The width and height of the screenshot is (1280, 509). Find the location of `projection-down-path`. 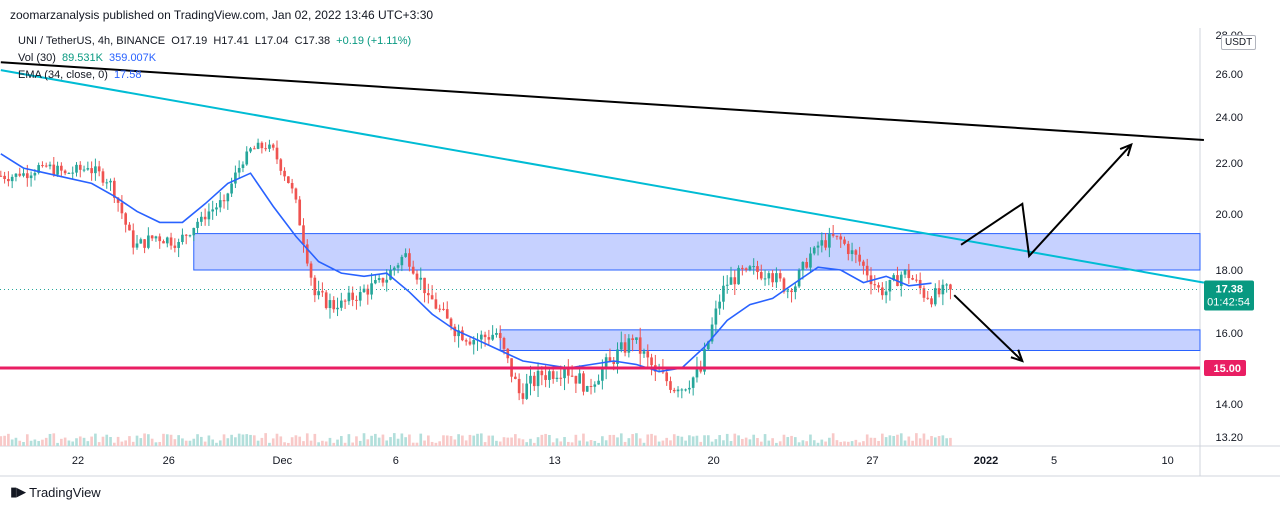

projection-down-path is located at coordinates (988, 328).